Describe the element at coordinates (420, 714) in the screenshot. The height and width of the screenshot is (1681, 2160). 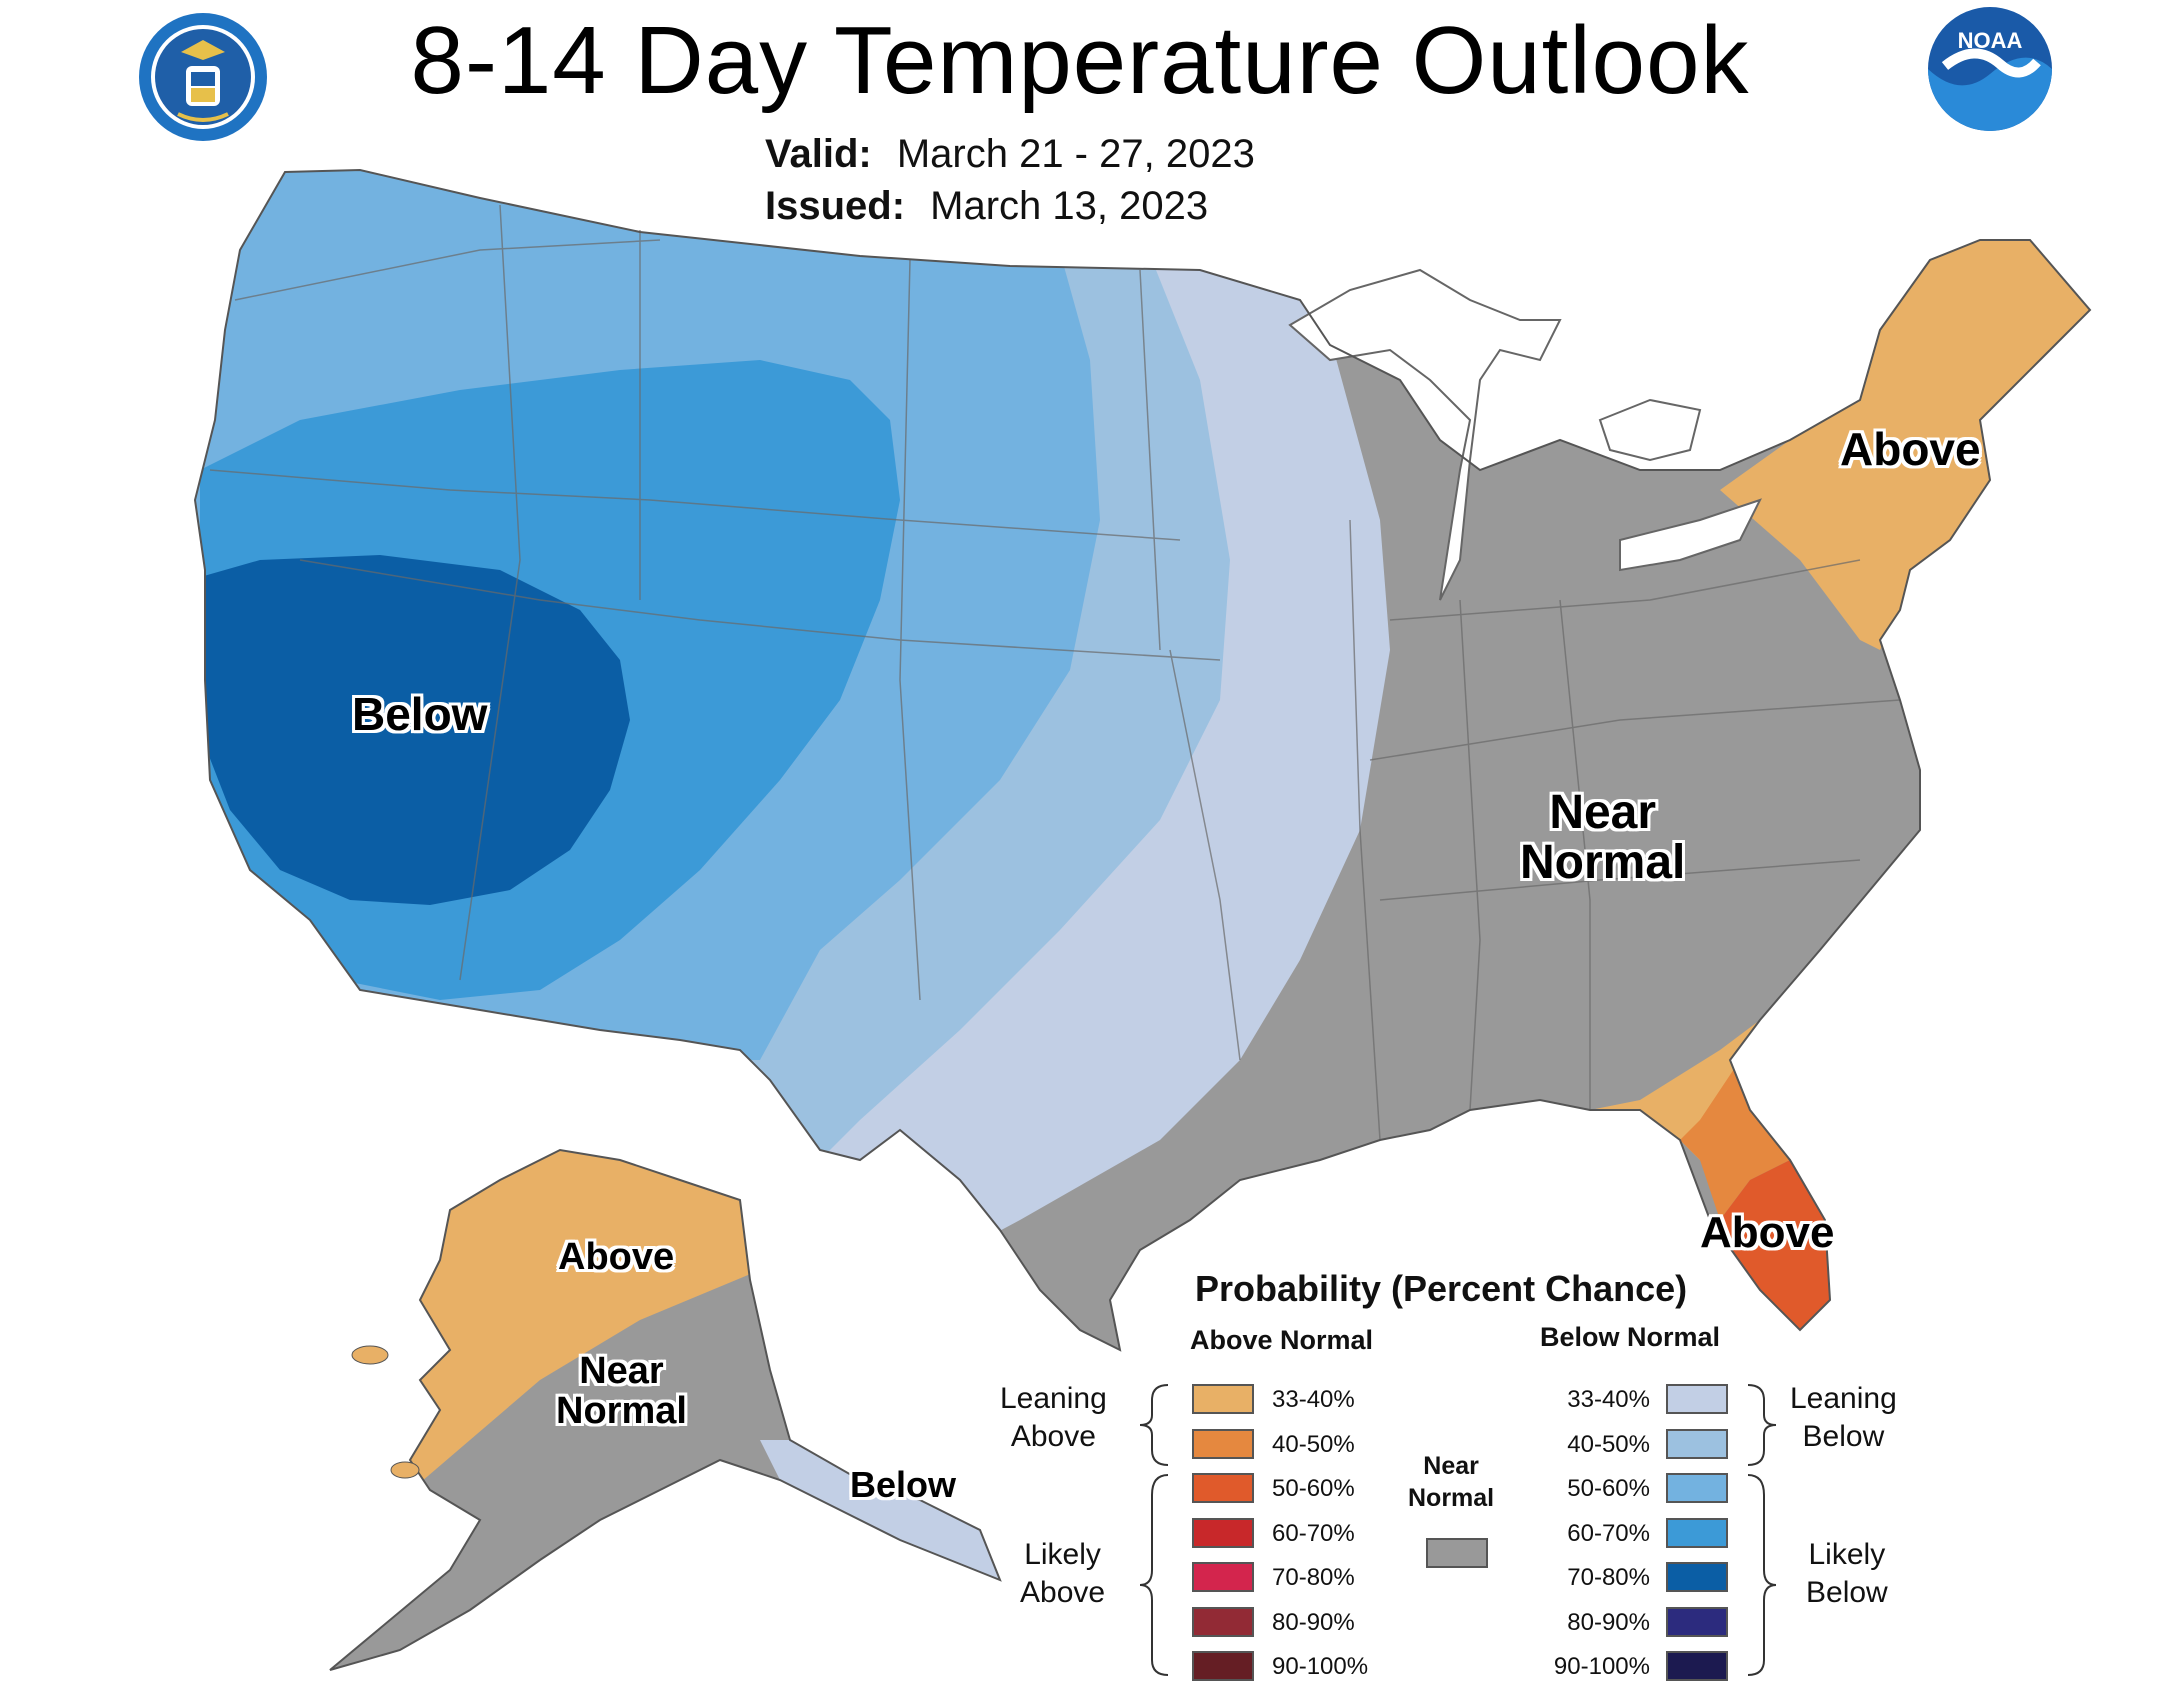
I see `label-west-below: Below` at that location.